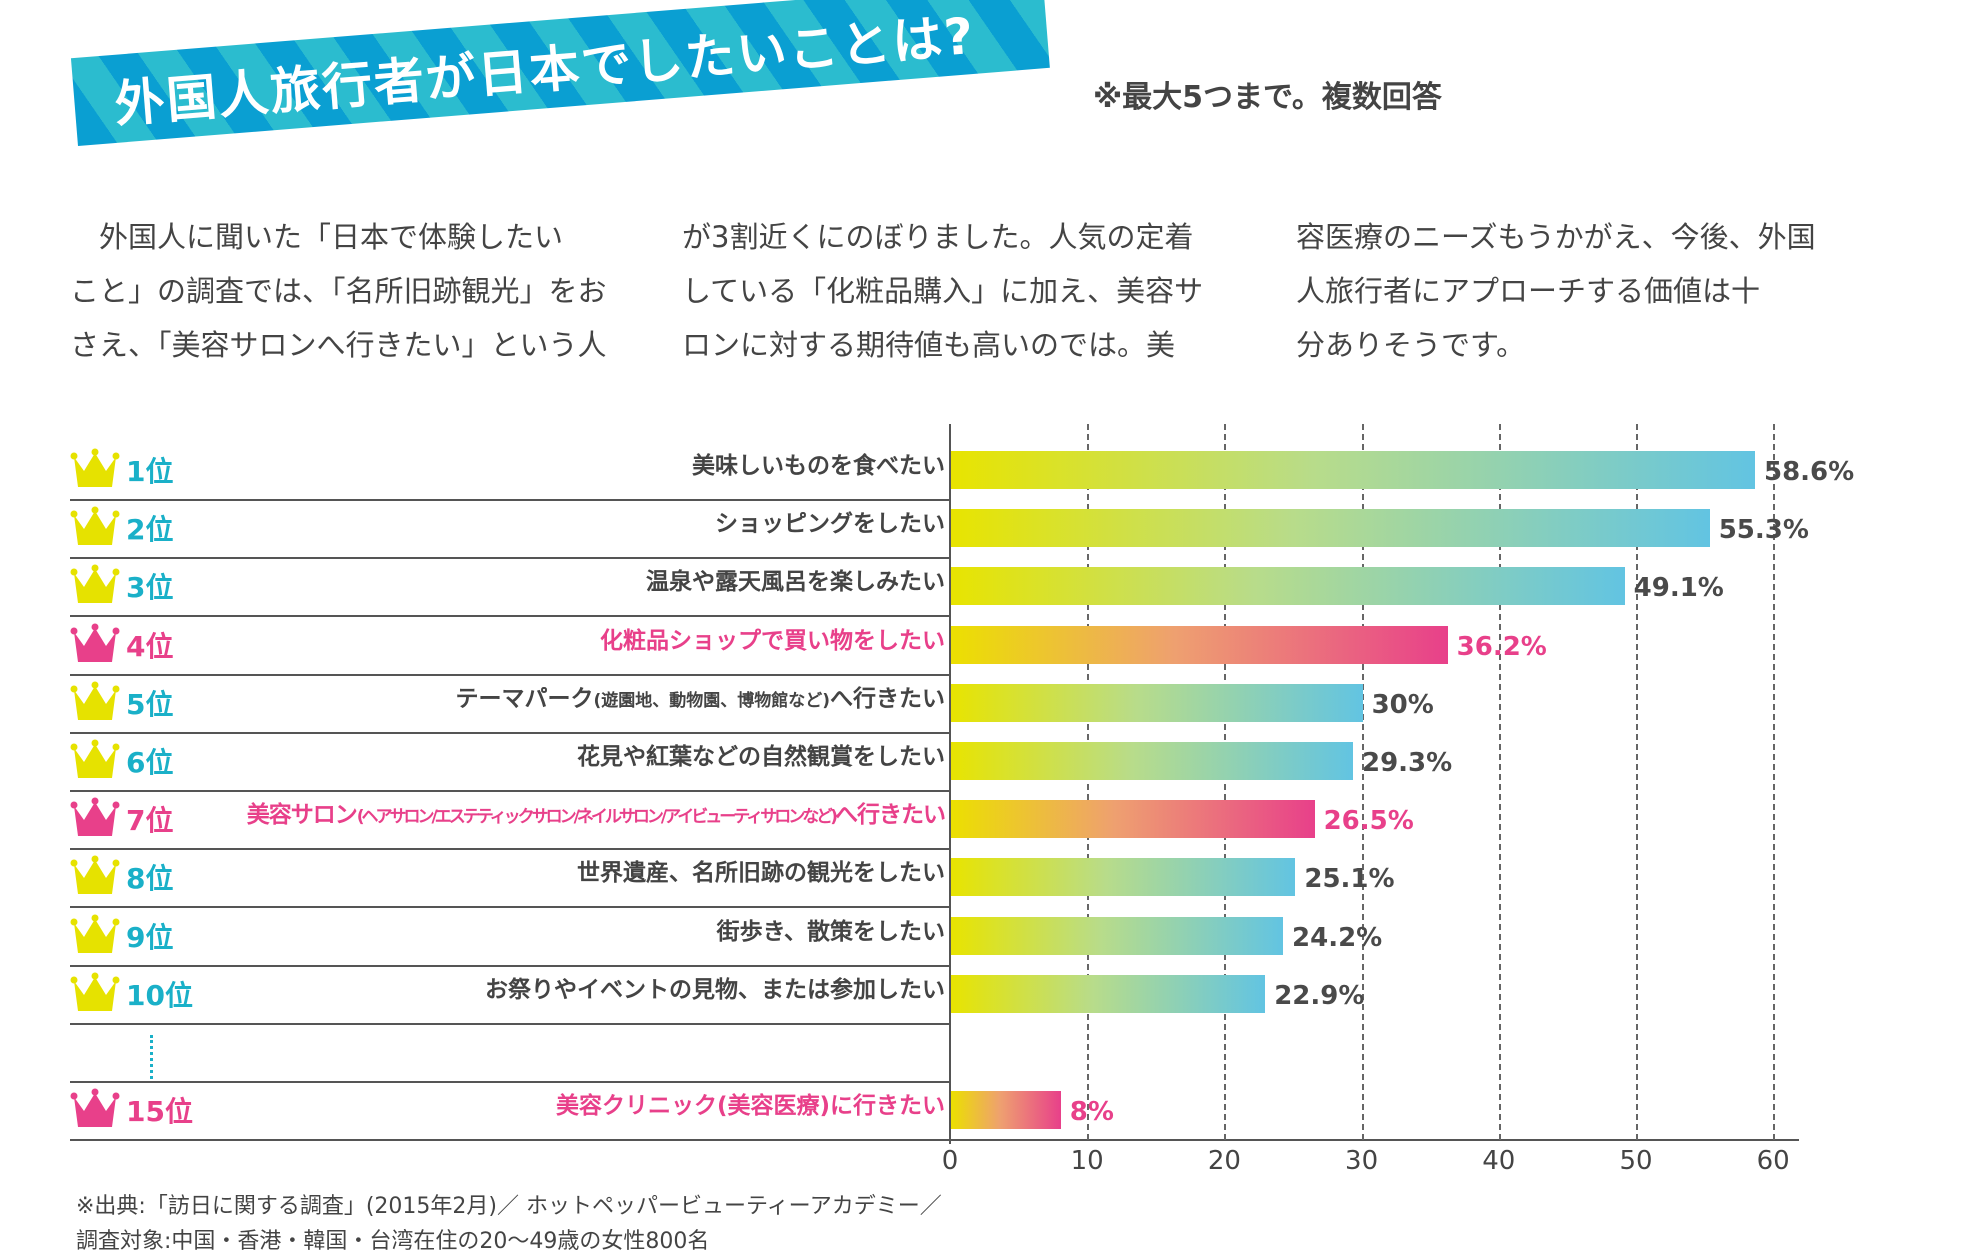  I want to click on value-label: 58.6%, so click(1809, 472).